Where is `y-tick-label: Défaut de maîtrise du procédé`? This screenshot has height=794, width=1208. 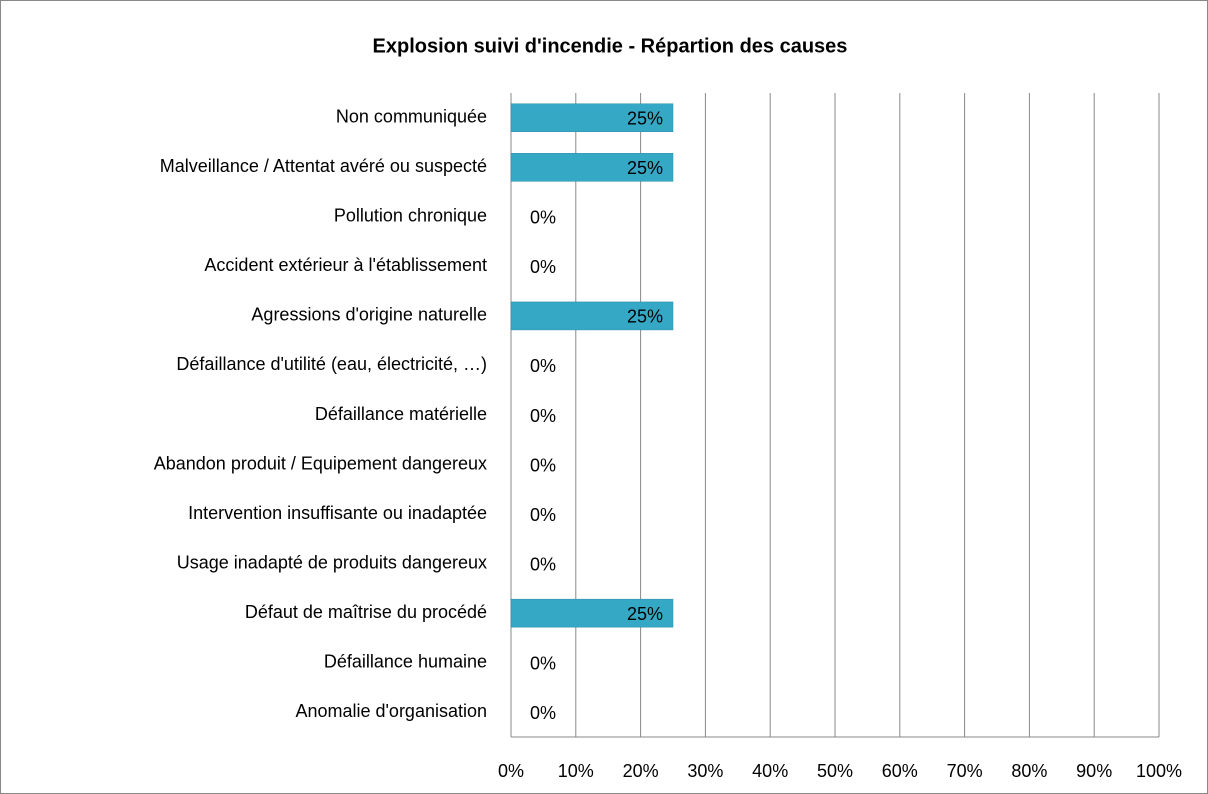
y-tick-label: Défaut de maîtrise du procédé is located at coordinates (366, 612).